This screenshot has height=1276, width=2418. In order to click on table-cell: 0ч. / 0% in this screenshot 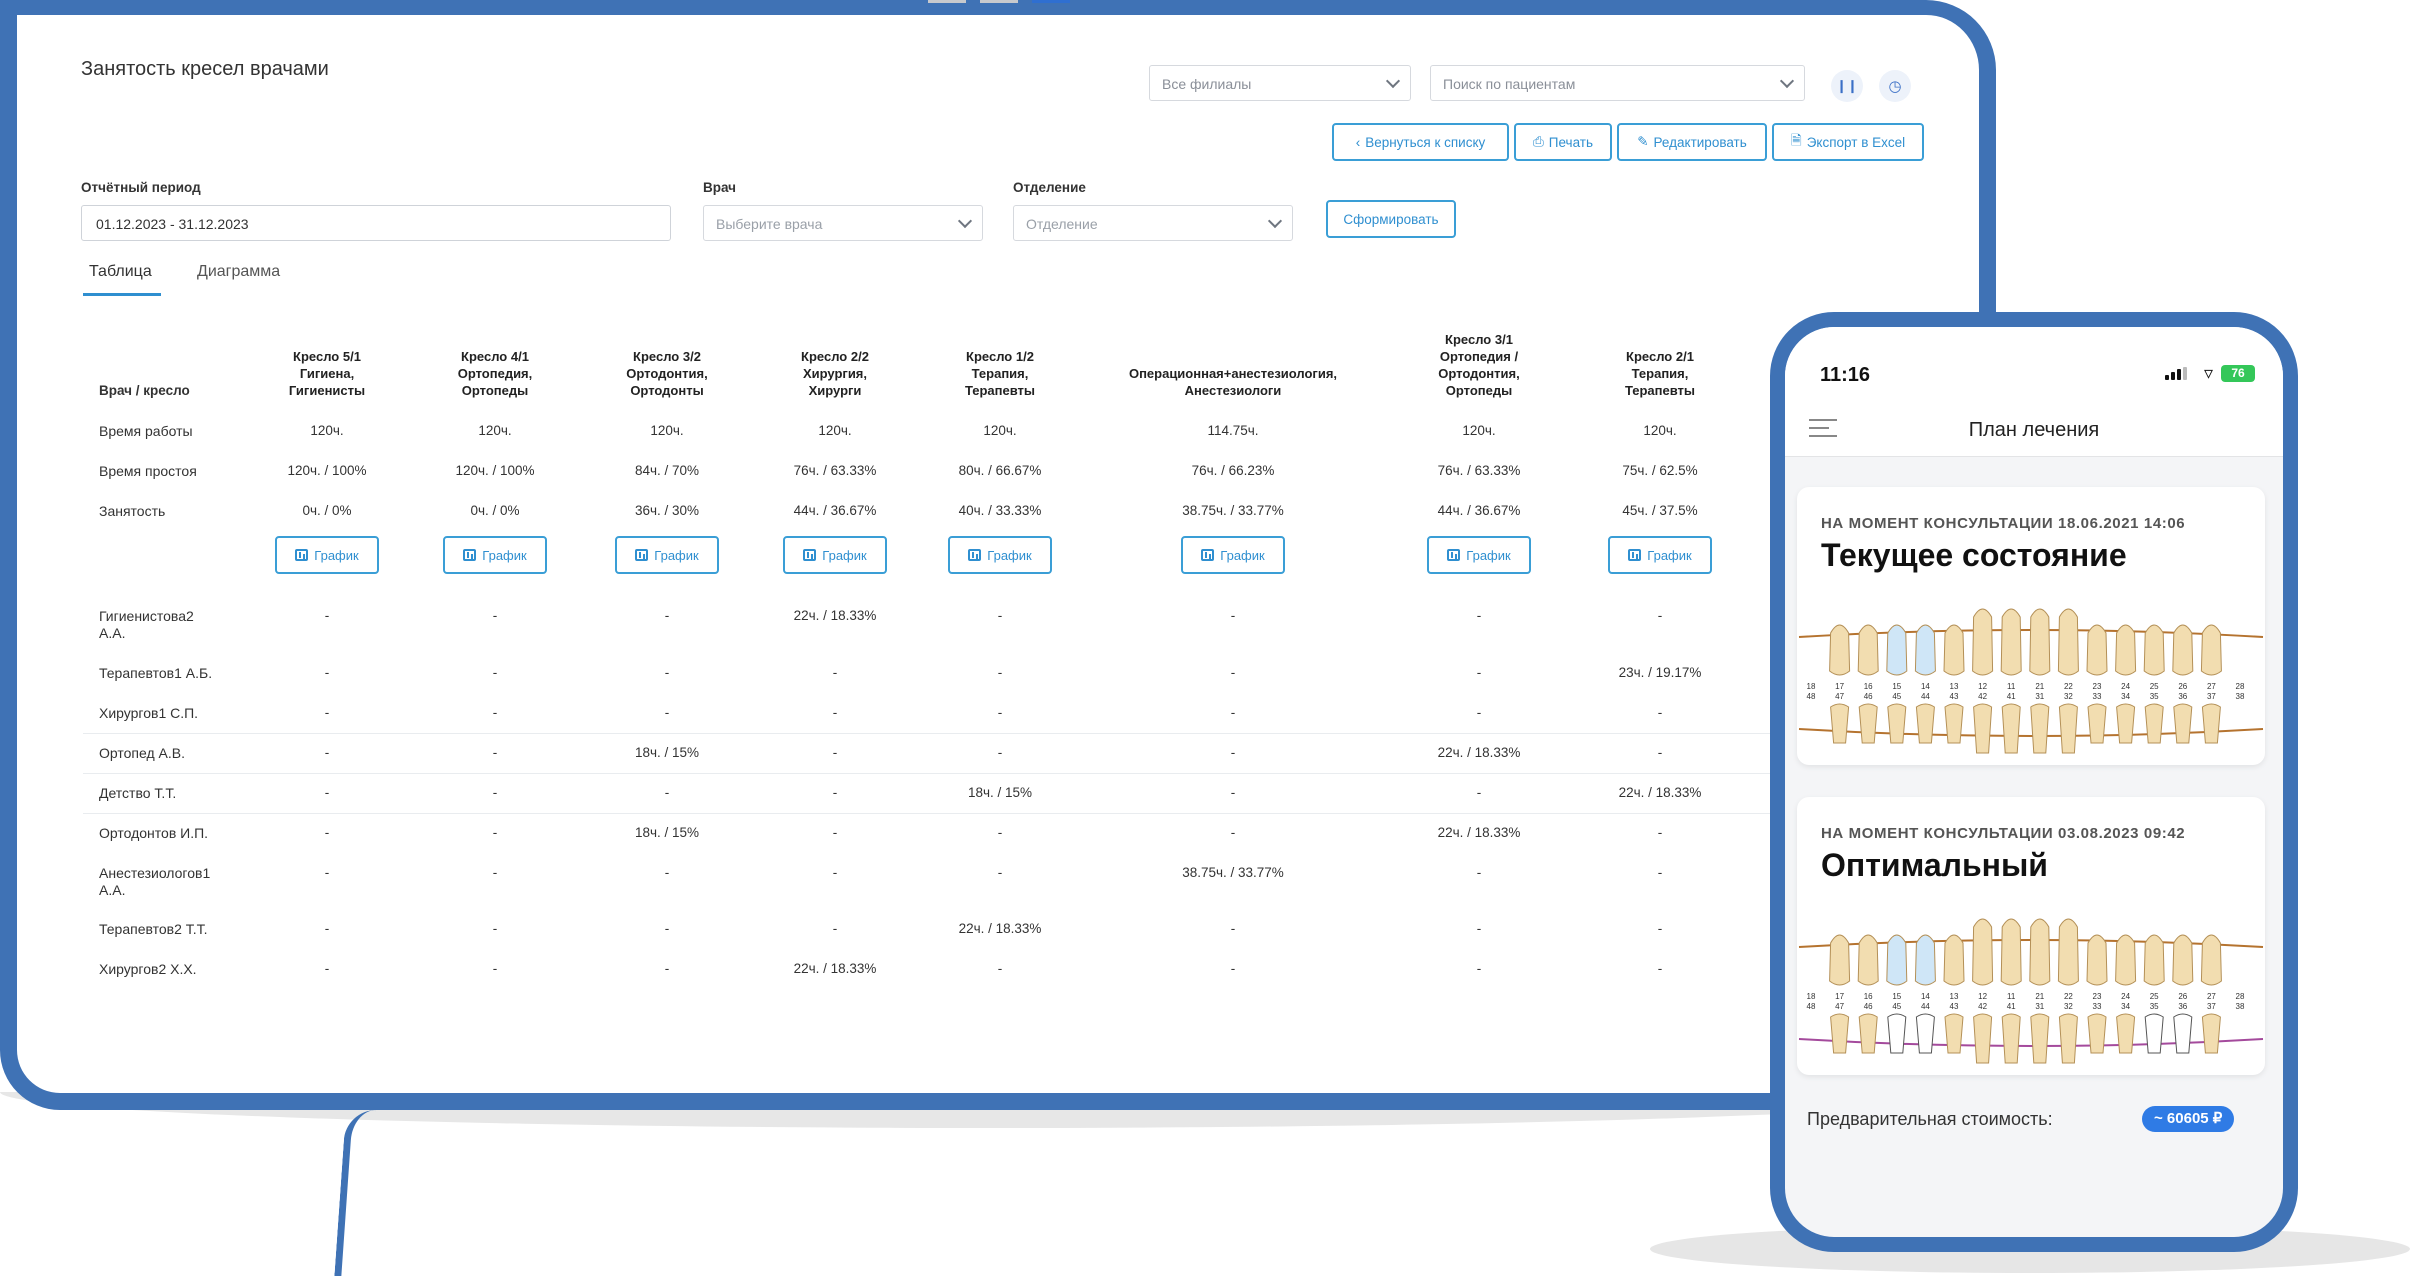, I will do `click(327, 510)`.